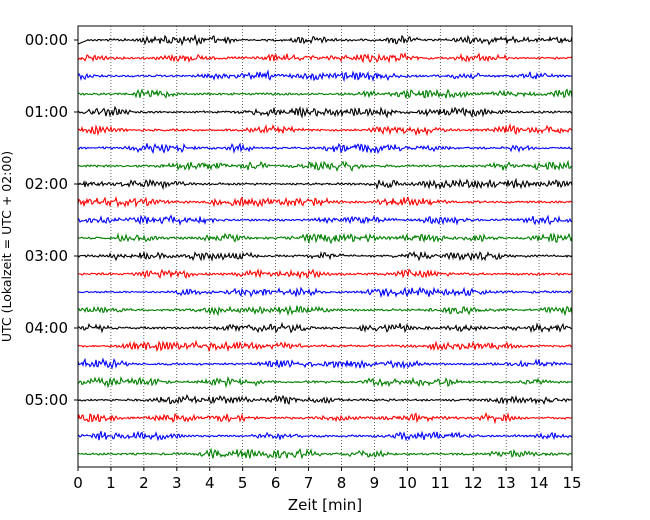  I want to click on x-tick-label: 4, so click(210, 483).